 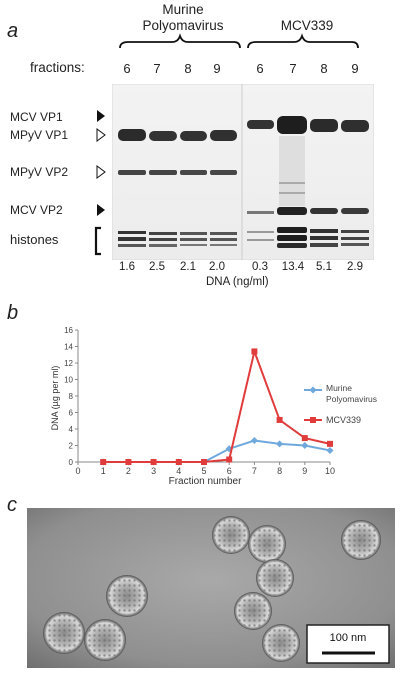 I want to click on filled-arrow-icon, so click(x=101, y=116).